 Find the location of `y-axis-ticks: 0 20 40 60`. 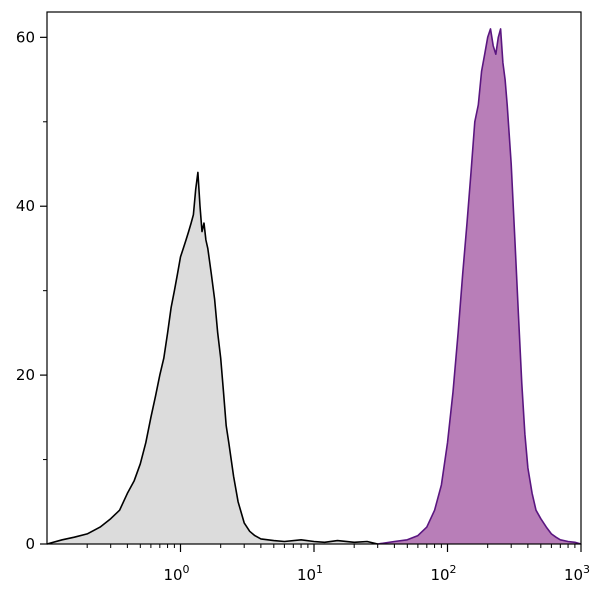

y-axis-ticks: 0 20 40 60 is located at coordinates (31, 290).